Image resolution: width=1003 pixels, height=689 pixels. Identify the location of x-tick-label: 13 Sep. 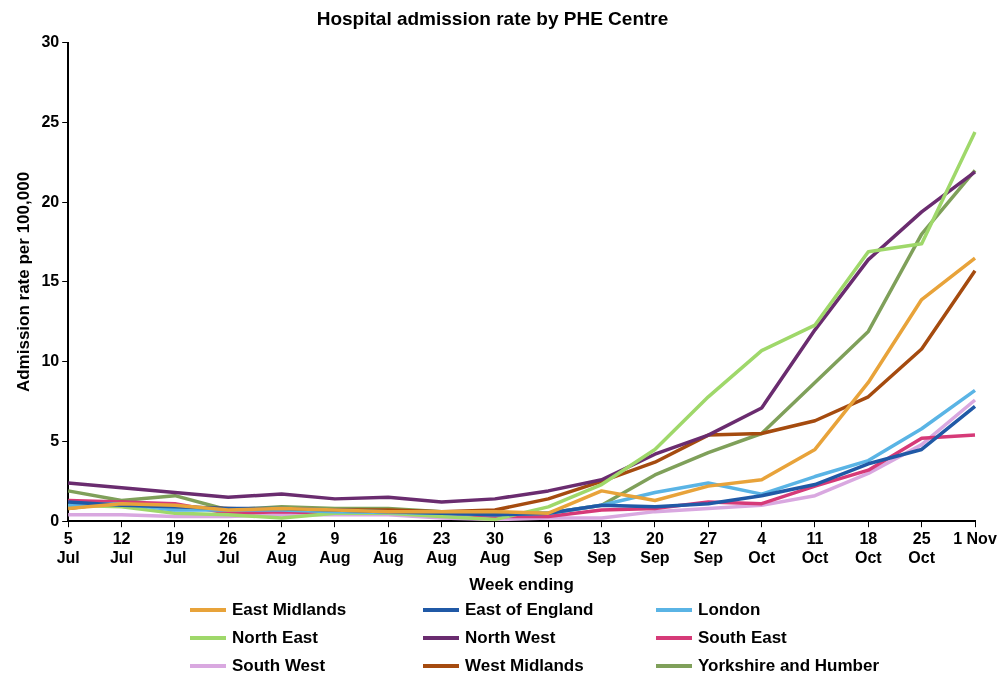
(601, 548).